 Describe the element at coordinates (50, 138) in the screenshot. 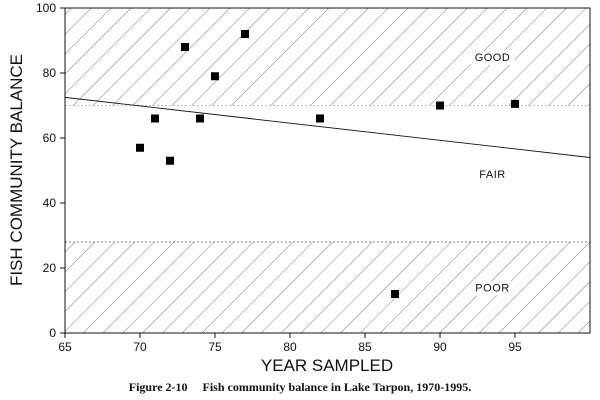

I see `y-tick-label: 60` at that location.